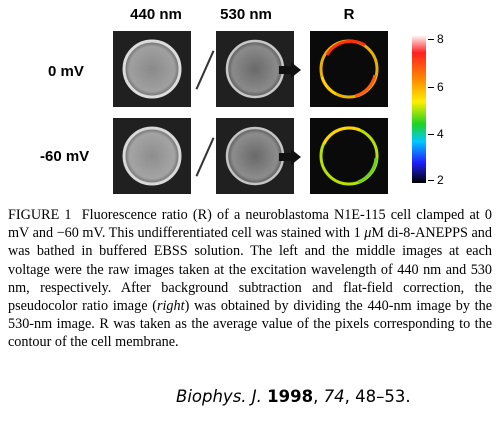  What do you see at coordinates (156, 14) in the screenshot?
I see `column-header-440nm: 440 nm` at bounding box center [156, 14].